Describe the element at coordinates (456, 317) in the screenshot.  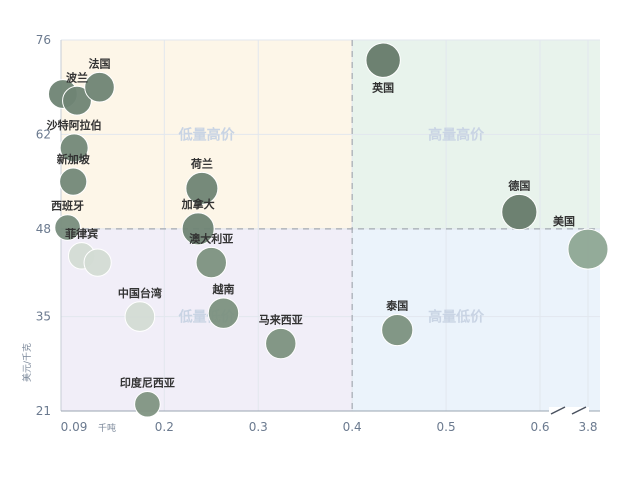
I see `quadrant-label: 高量低价` at that location.